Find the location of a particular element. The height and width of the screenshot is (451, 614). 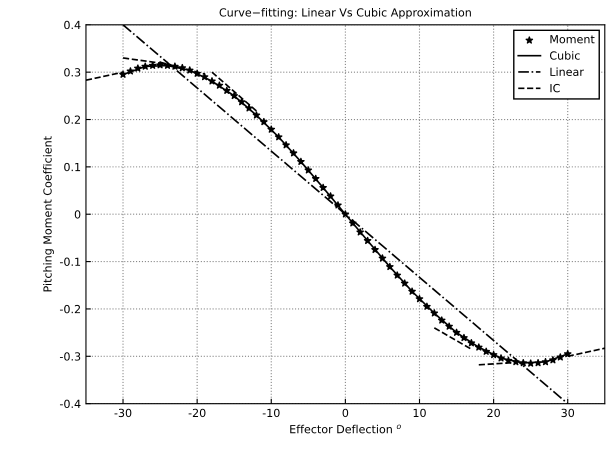

legend-label: IC is located at coordinates (555, 88).